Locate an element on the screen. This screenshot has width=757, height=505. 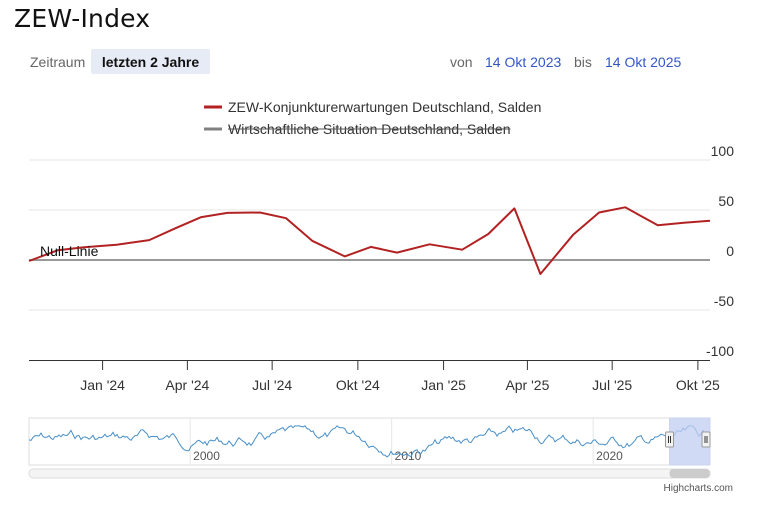
scrollbar is located at coordinates (369, 473).